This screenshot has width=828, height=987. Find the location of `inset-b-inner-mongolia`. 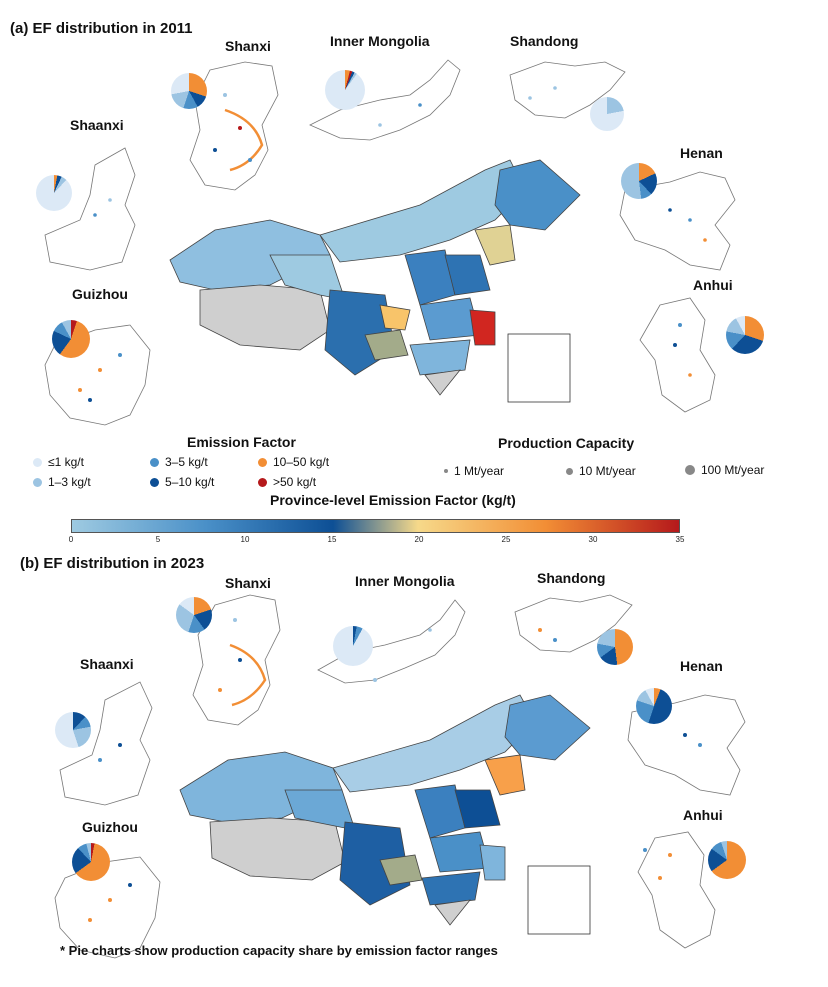

inset-b-inner-mongolia is located at coordinates (391, 641).